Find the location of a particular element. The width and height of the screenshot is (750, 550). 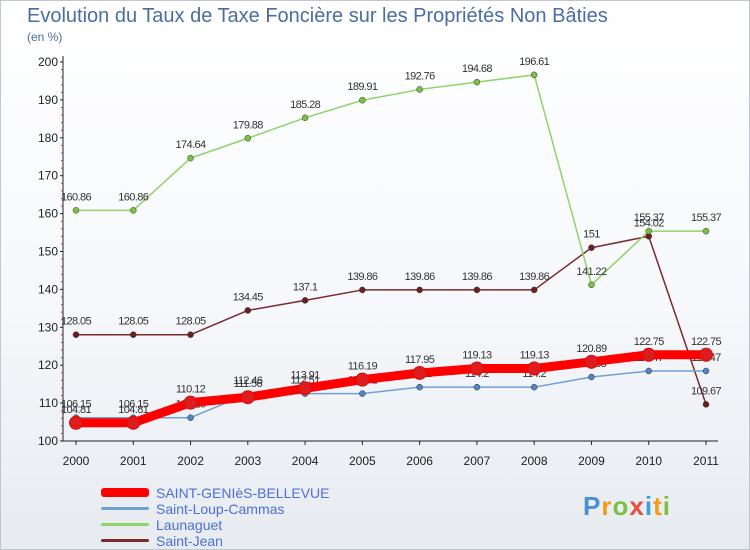

y-tick-label: 170 is located at coordinates (48, 176).